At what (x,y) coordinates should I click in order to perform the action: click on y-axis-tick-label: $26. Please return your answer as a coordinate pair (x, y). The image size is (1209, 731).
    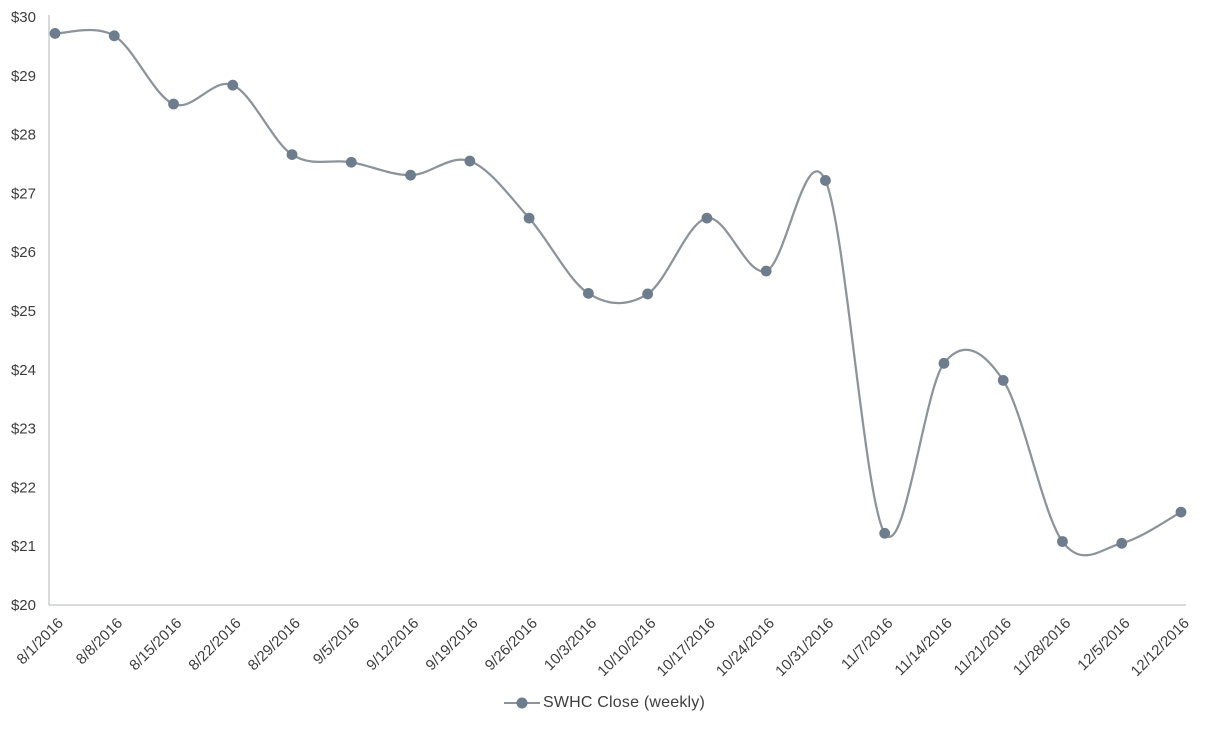
    Looking at the image, I should click on (23, 252).